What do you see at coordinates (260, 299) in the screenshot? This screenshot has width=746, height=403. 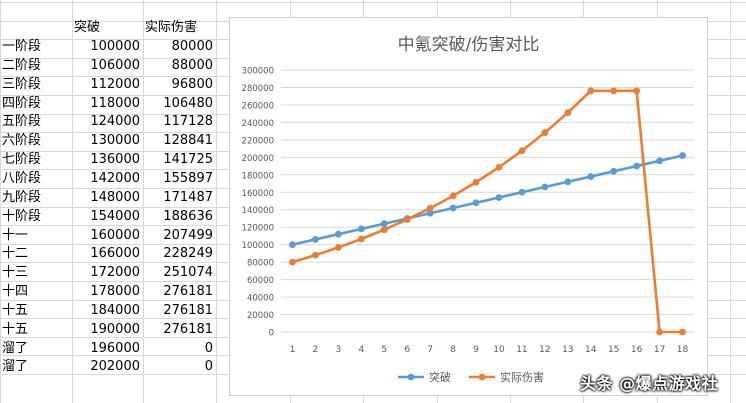 I see `y-tick-label: 40000` at bounding box center [260, 299].